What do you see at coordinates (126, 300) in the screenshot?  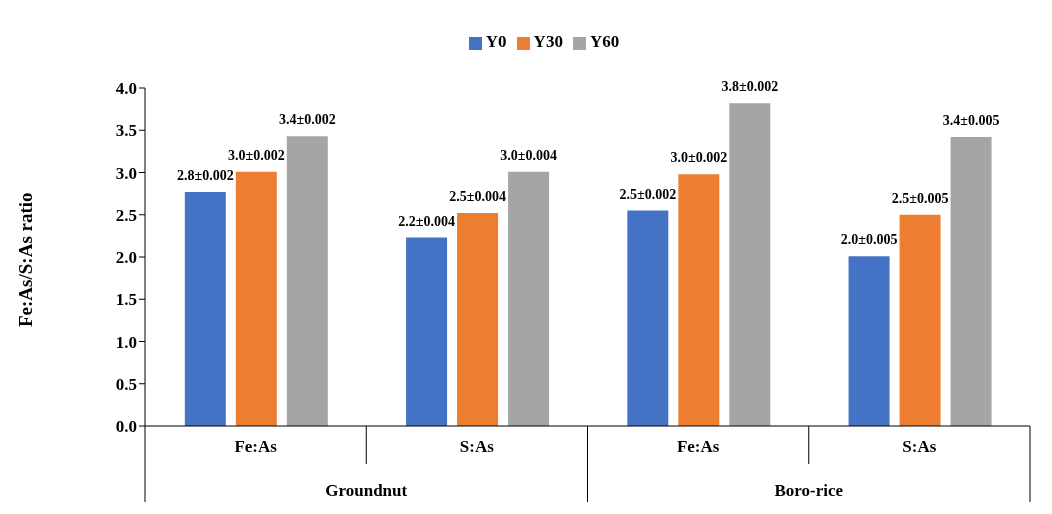 I see `y-tick-label: 1.5` at bounding box center [126, 300].